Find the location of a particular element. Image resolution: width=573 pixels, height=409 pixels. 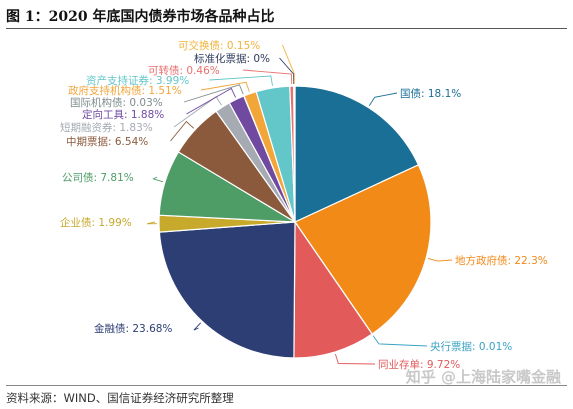

slice-8-leader is located at coordinates (182, 131).